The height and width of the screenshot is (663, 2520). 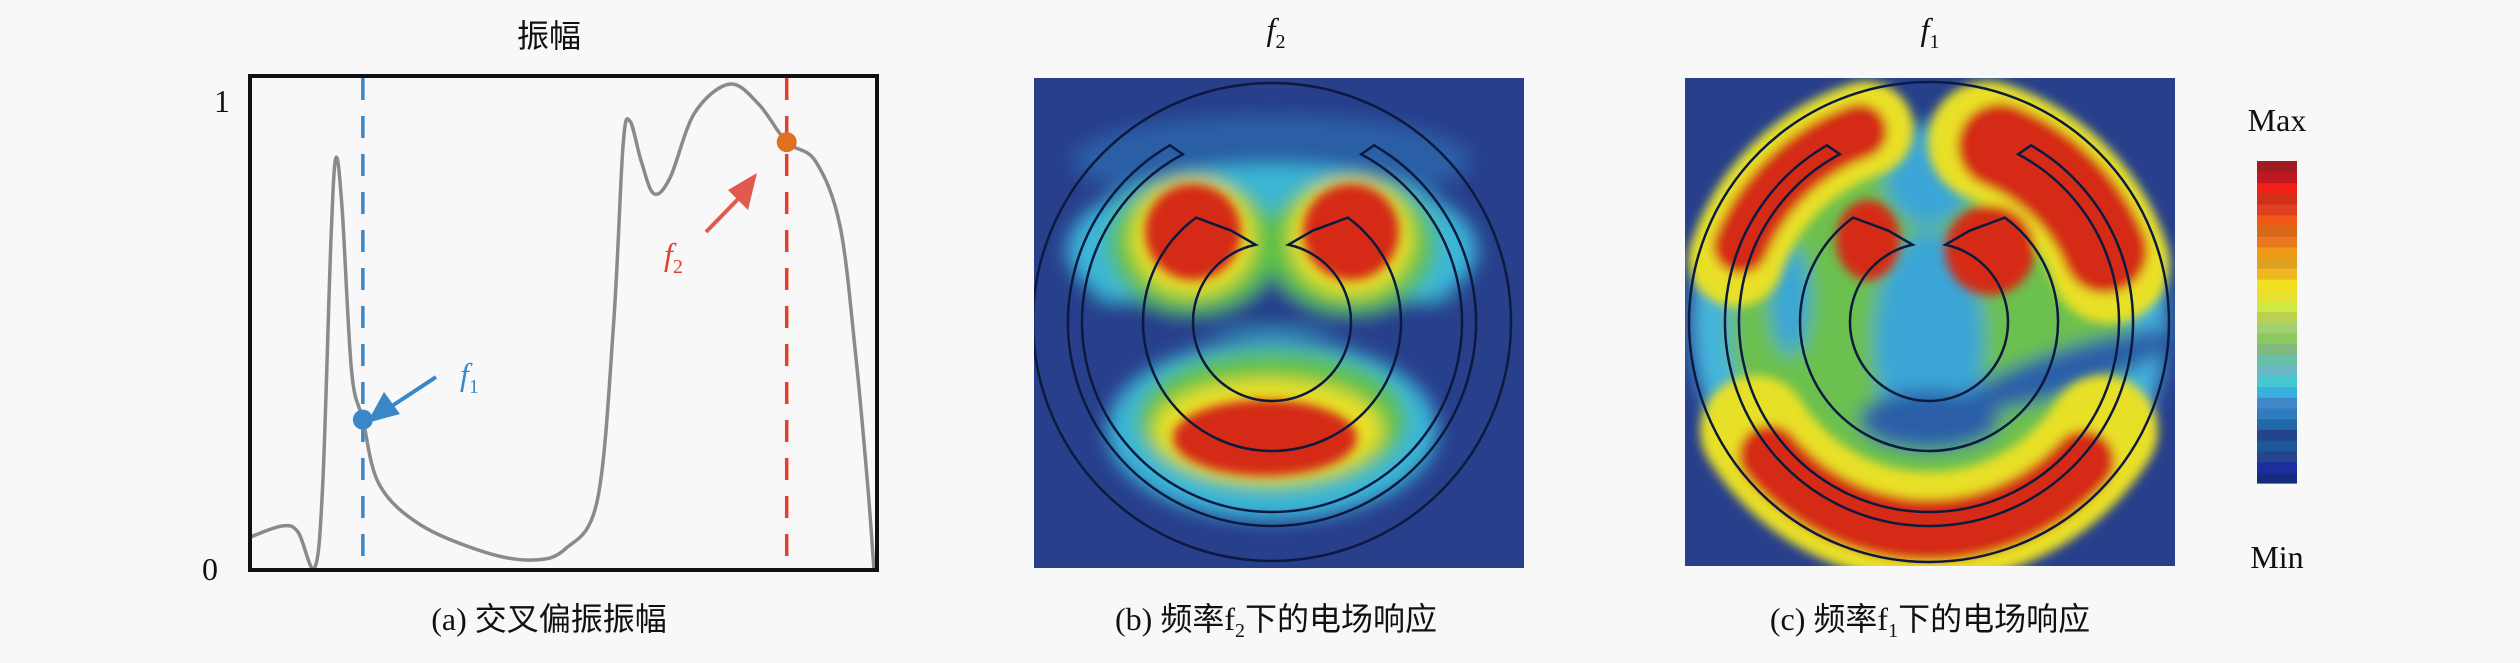 I want to click on heatmap-c, so click(x=1930, y=322).